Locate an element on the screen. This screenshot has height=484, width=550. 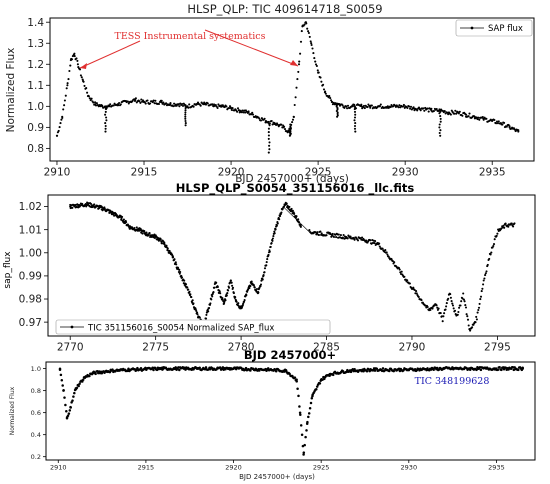
panel-top-y-tick-label: 0.9 is located at coordinates (35, 128).